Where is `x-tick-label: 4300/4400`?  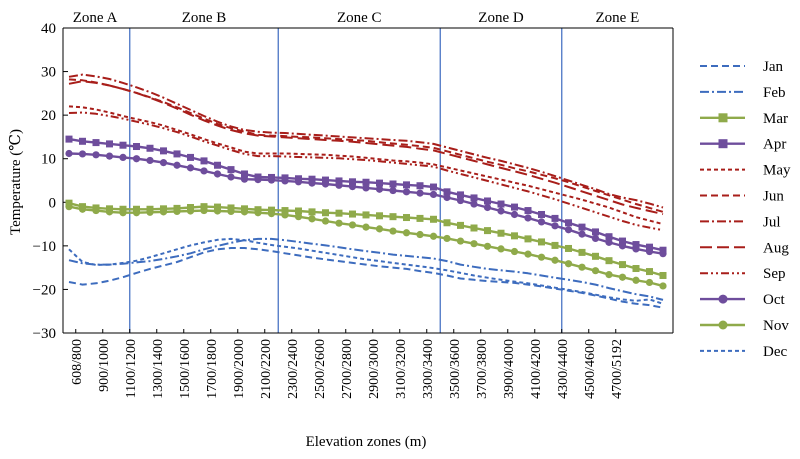 x-tick-label: 4300/4400 is located at coordinates (563, 369).